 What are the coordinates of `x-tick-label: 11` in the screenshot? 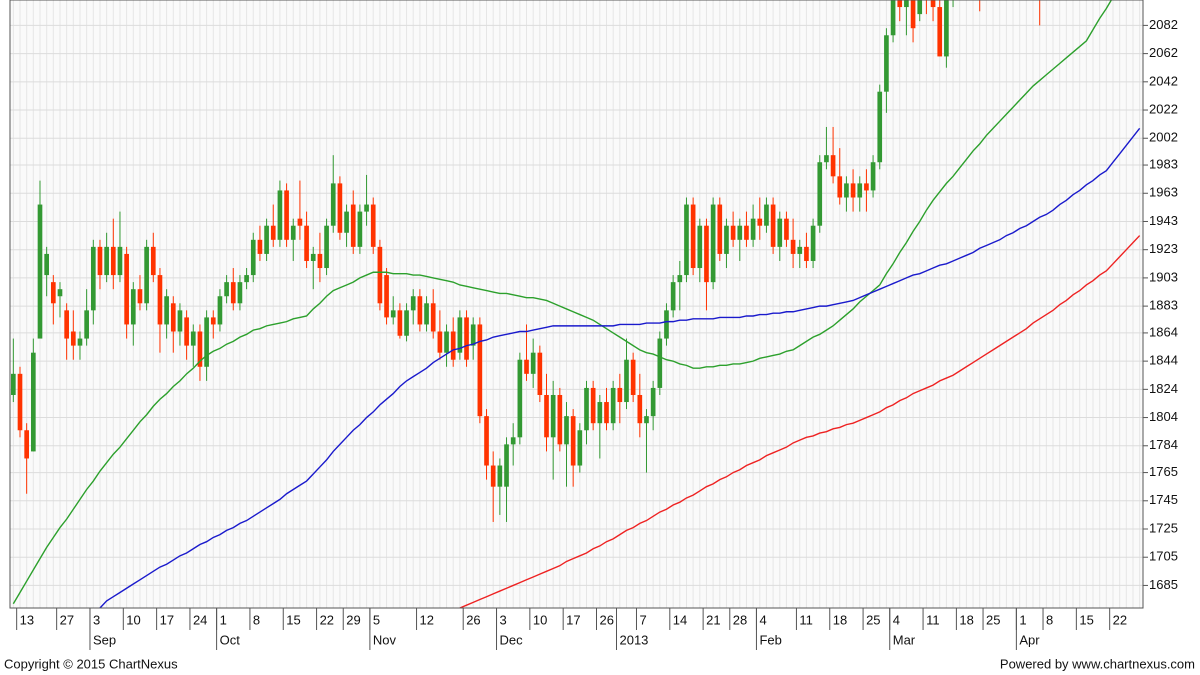 It's located at (806, 619).